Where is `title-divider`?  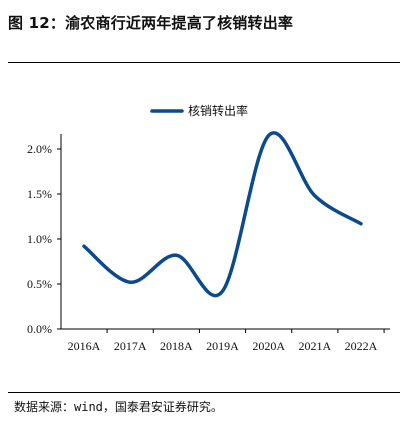
title-divider is located at coordinates (204, 62).